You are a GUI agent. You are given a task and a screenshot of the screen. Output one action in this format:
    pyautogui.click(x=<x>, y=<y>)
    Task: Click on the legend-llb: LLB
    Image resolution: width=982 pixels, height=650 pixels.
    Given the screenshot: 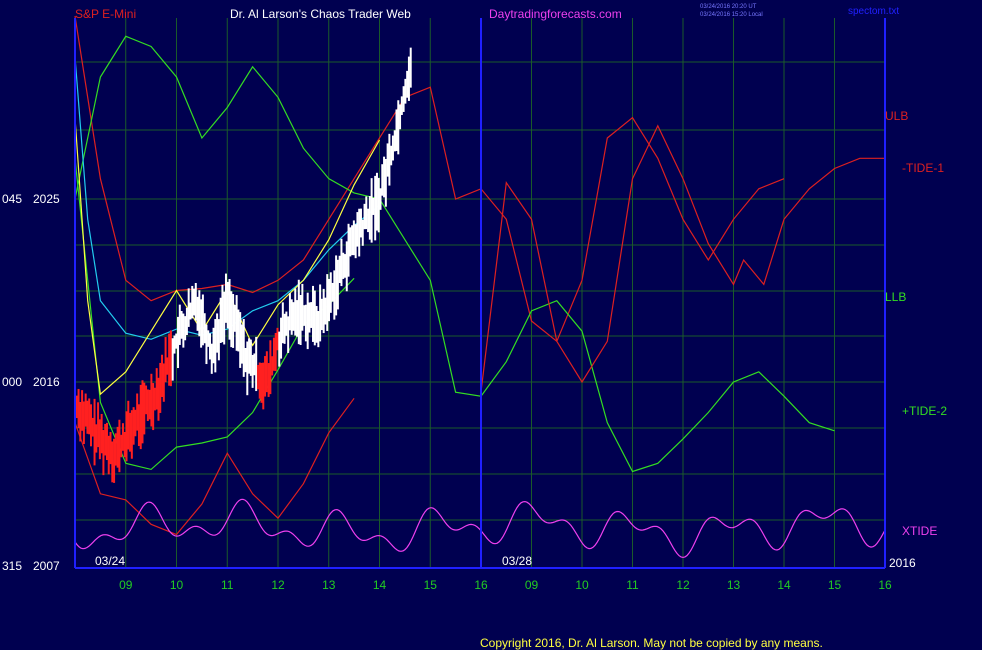 What is the action you would take?
    pyautogui.click(x=895, y=297)
    